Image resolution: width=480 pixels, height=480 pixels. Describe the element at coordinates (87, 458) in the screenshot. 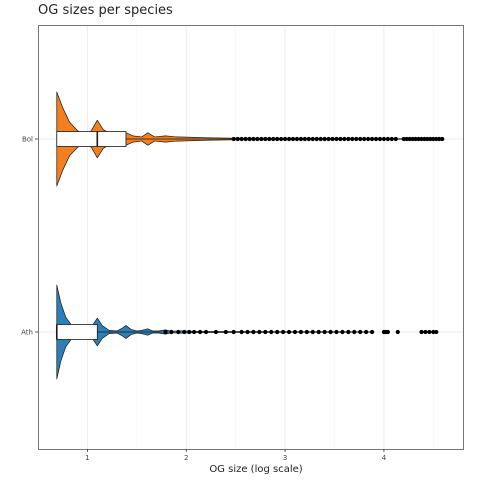

I see `x-tick-label: 1` at that location.